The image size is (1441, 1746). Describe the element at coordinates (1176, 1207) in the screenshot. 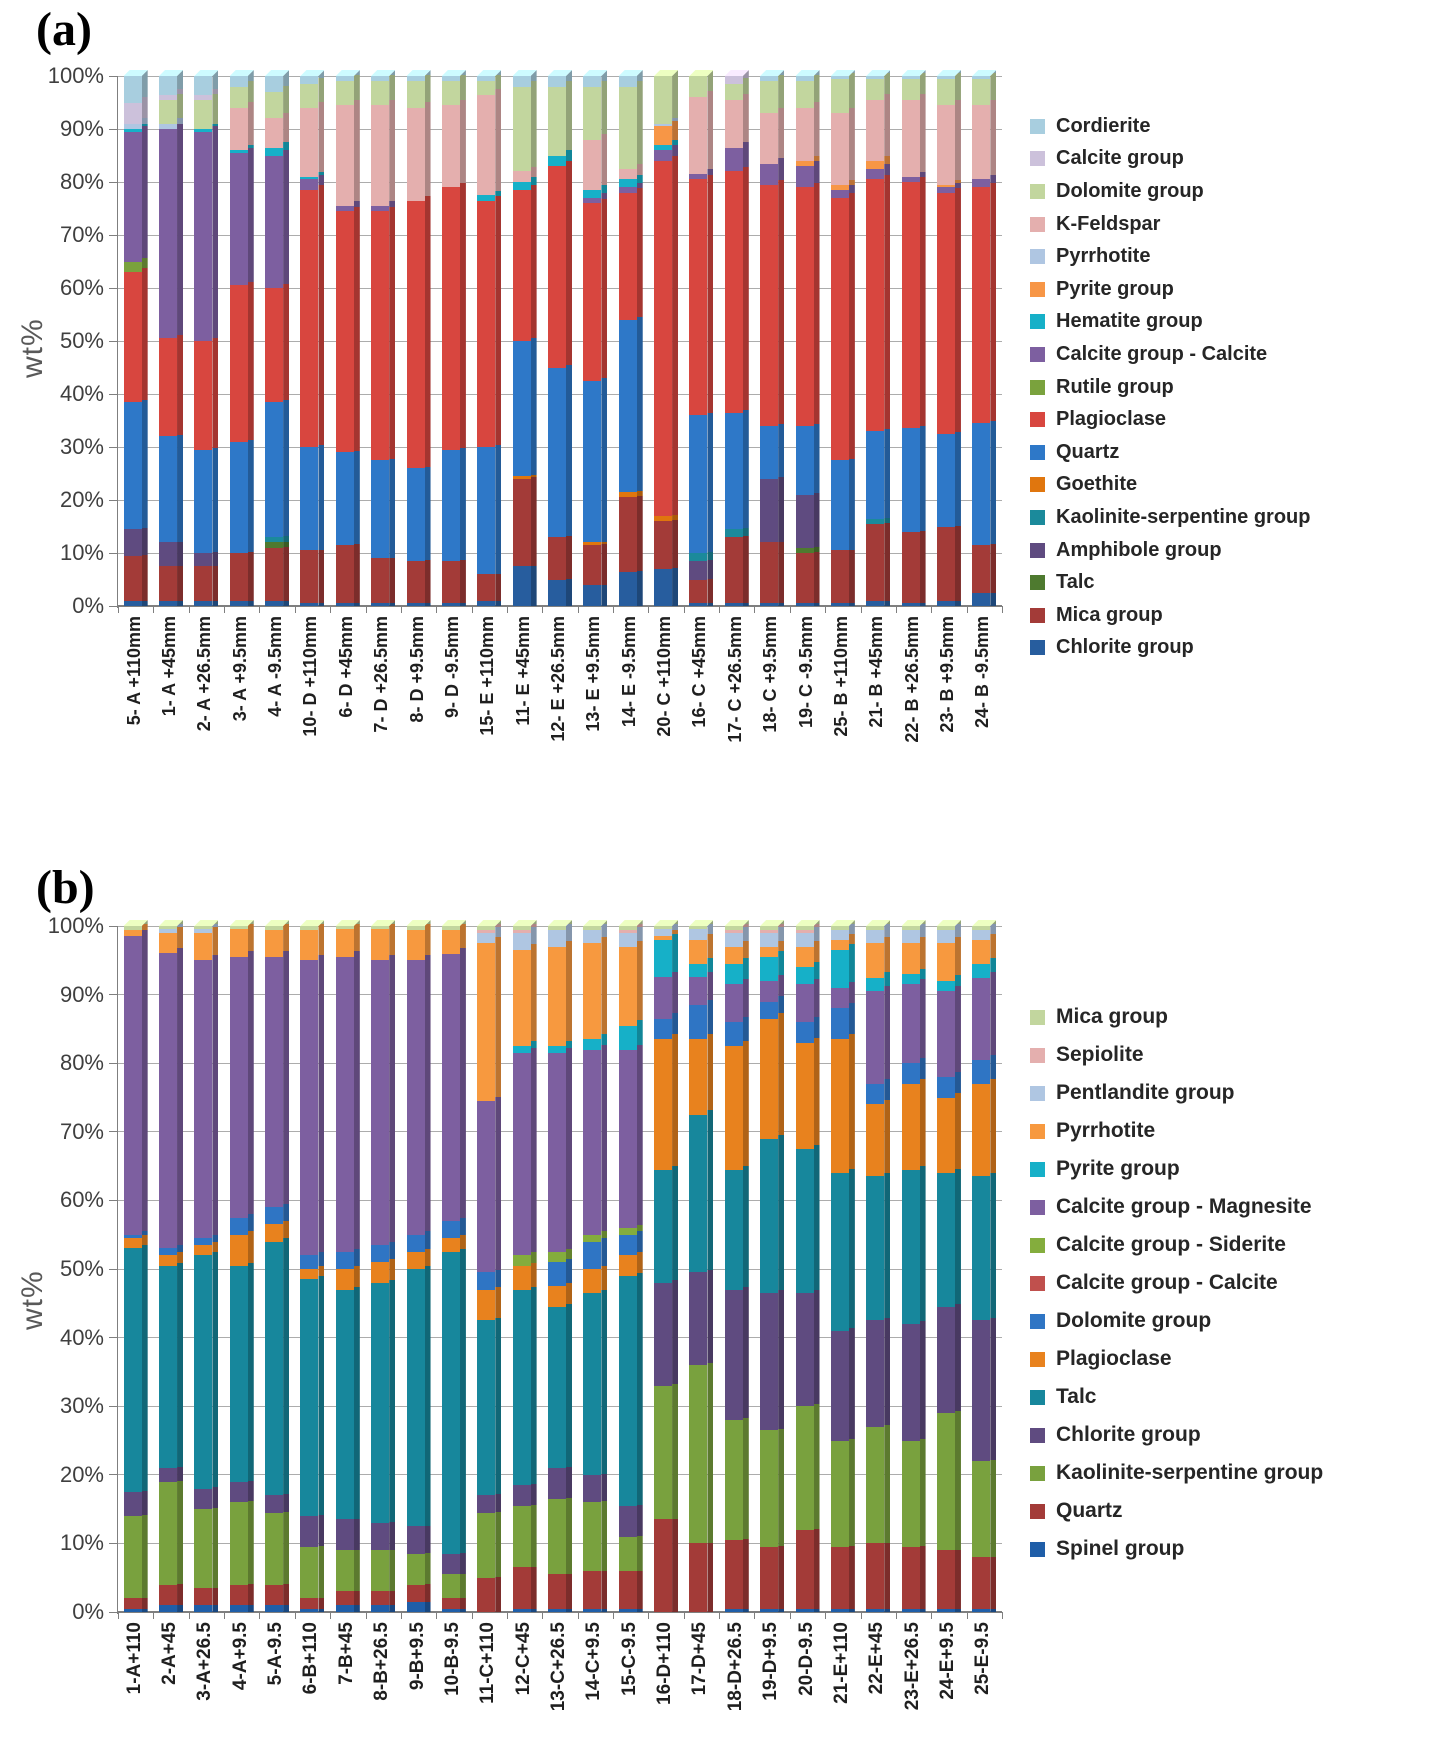

I see `legend-item: Calcite group - Magnesite` at that location.